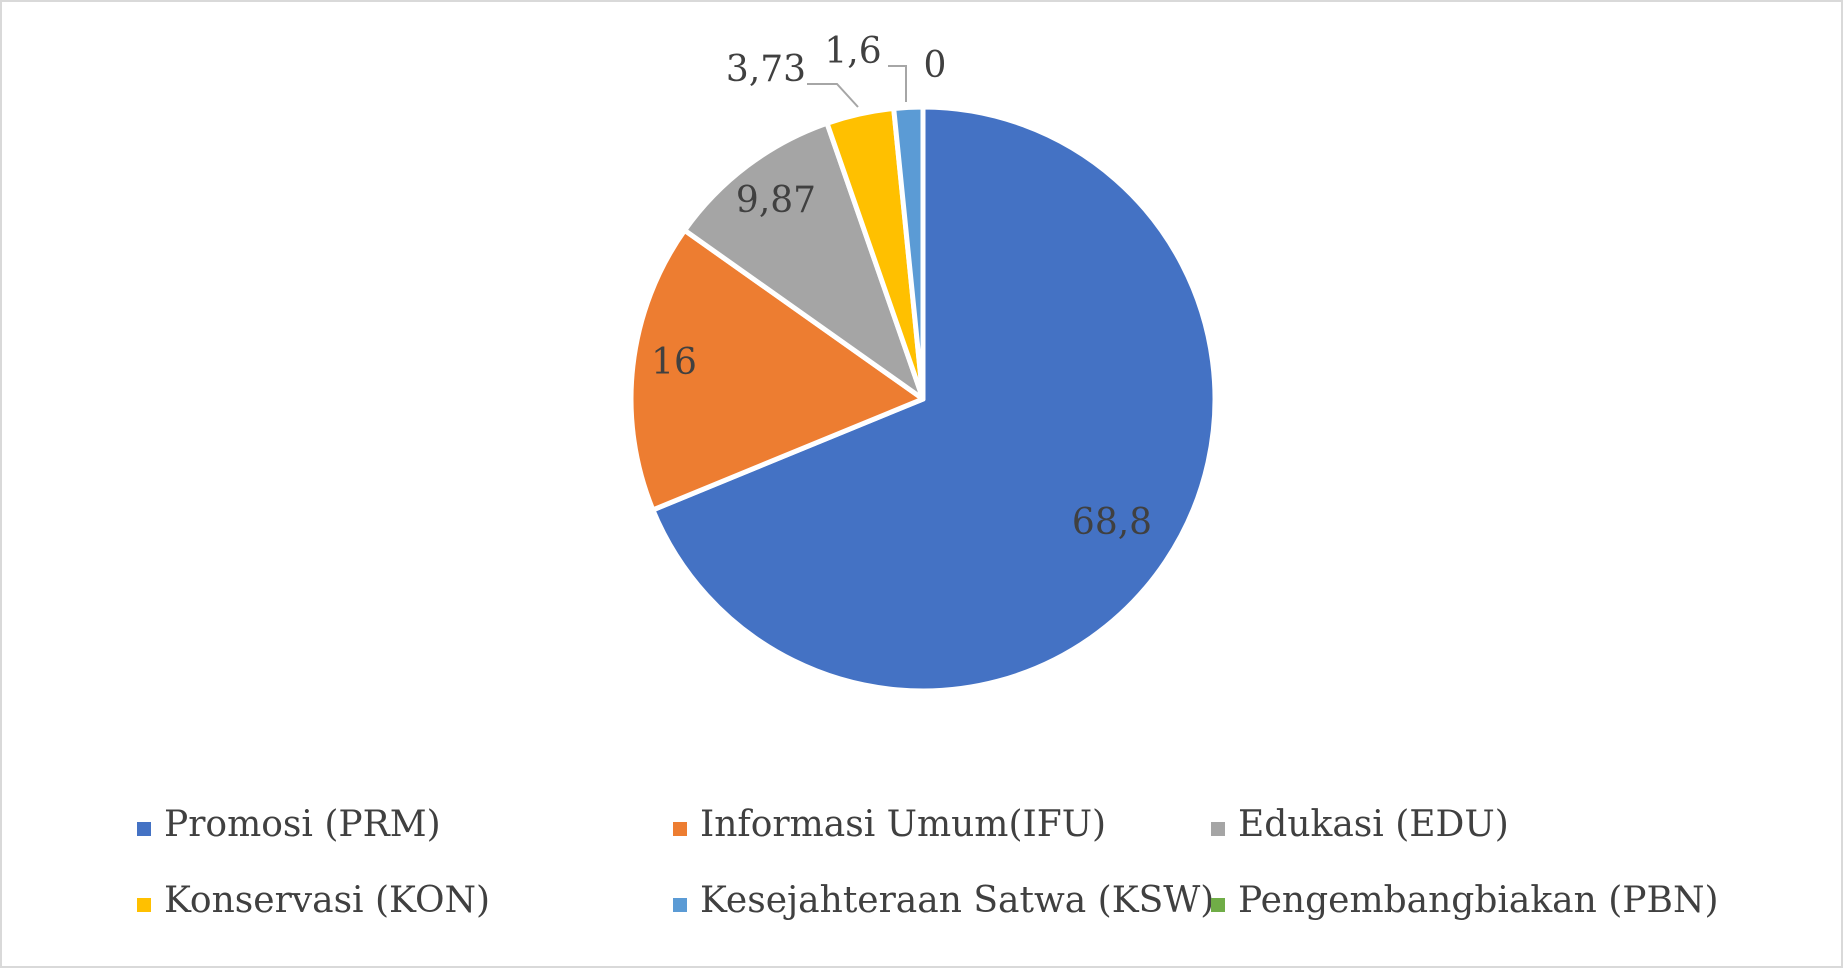  What do you see at coordinates (897, 83) in the screenshot?
I see `leader-line-kesejahteraan-satwa` at bounding box center [897, 83].